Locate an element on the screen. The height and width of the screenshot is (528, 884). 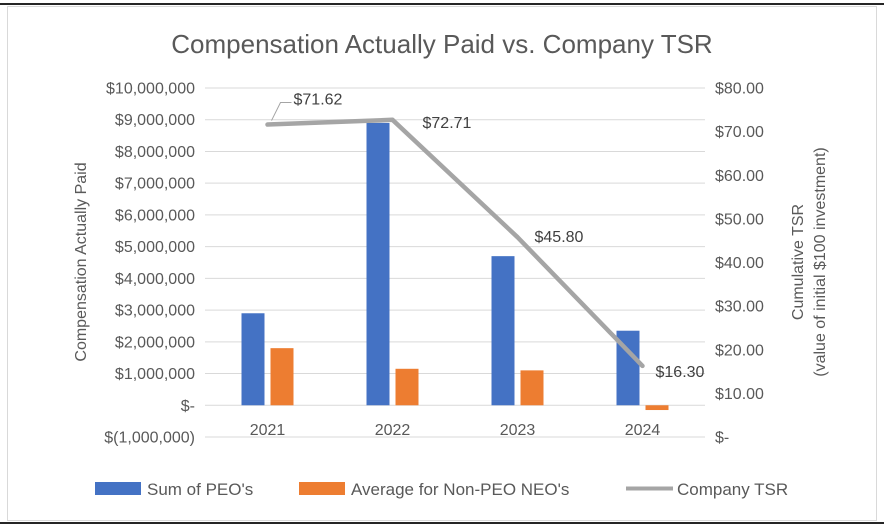
right-axis-title-line1: Cumulative TSR is located at coordinates (798, 262).